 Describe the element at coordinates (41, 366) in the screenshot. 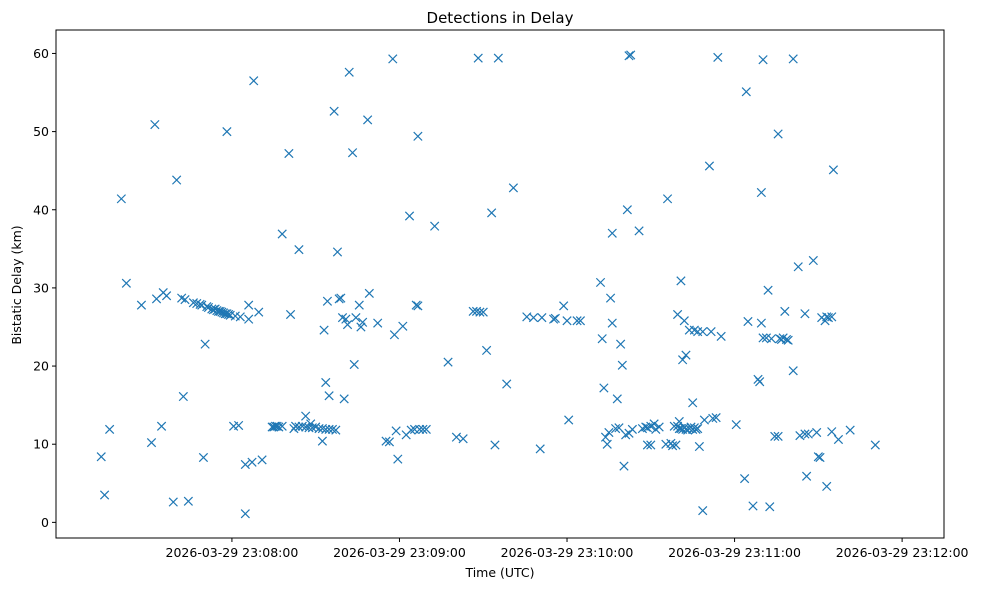

I see `y-tick-label: 20` at that location.